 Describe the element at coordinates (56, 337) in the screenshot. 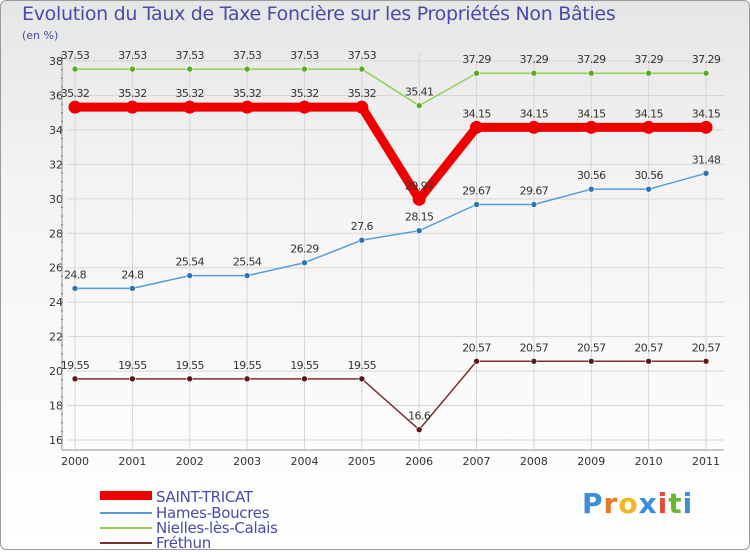

I see `y-tick-label: 22` at that location.